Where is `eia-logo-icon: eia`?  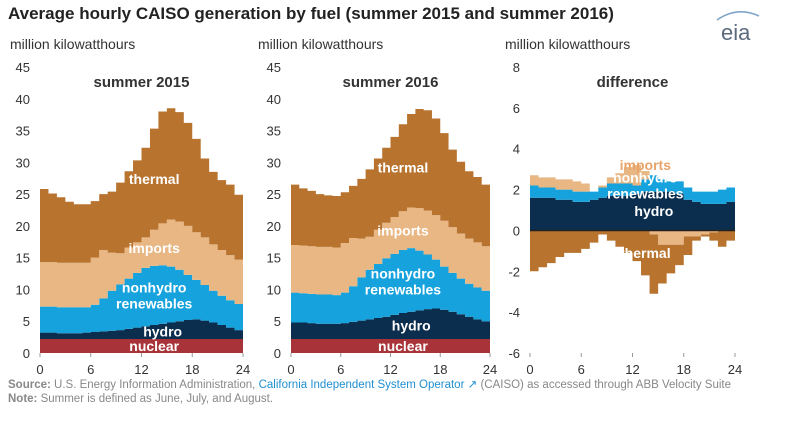 eia-logo-icon: eia is located at coordinates (738, 28).